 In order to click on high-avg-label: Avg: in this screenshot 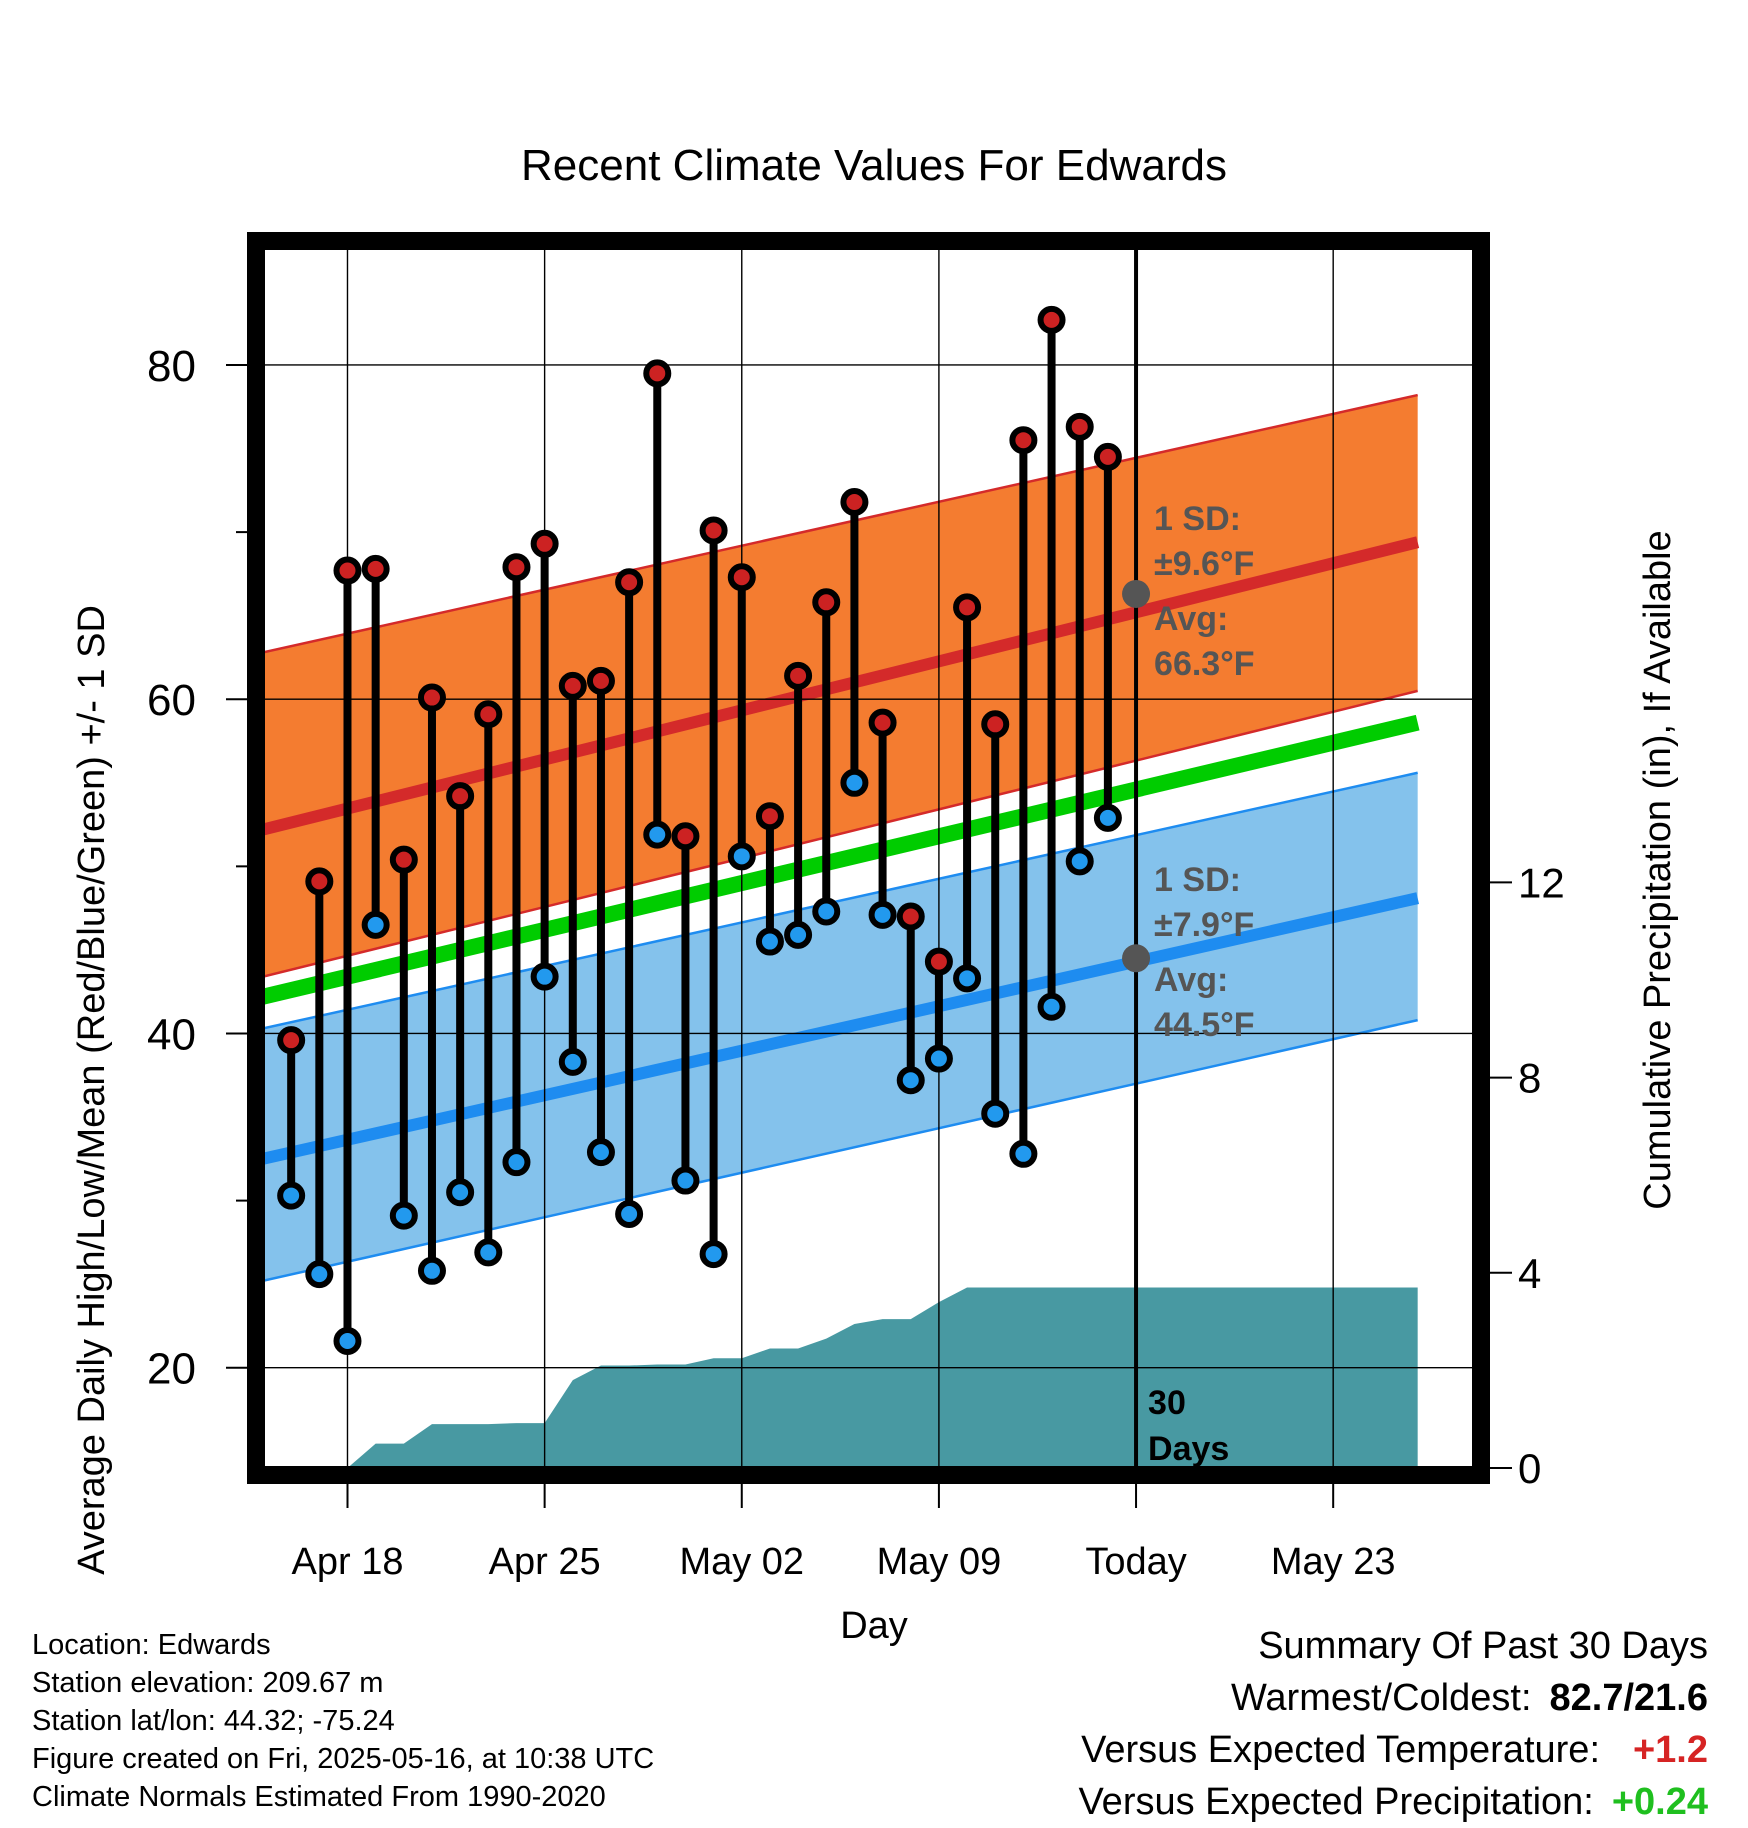, I will do `click(1191, 619)`.